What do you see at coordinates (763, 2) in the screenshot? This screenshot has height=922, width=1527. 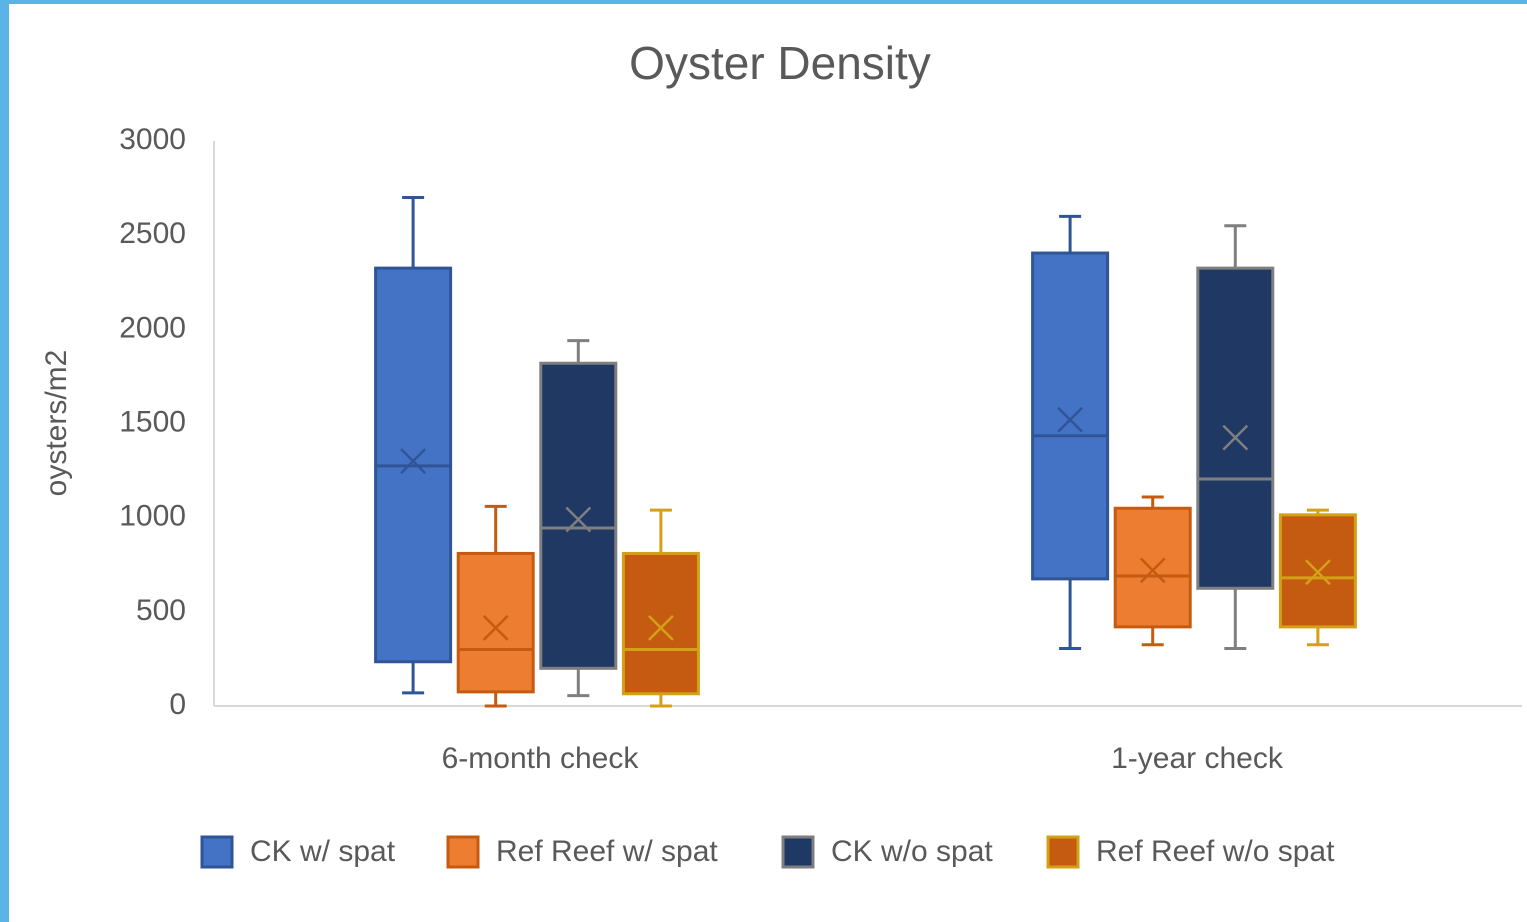 I see `frame-top` at bounding box center [763, 2].